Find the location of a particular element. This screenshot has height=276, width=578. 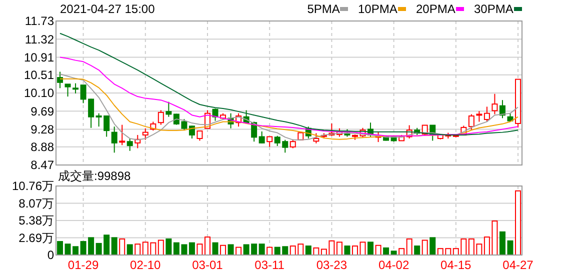

y-tick-label: 5.38万 is located at coordinates (36, 221).